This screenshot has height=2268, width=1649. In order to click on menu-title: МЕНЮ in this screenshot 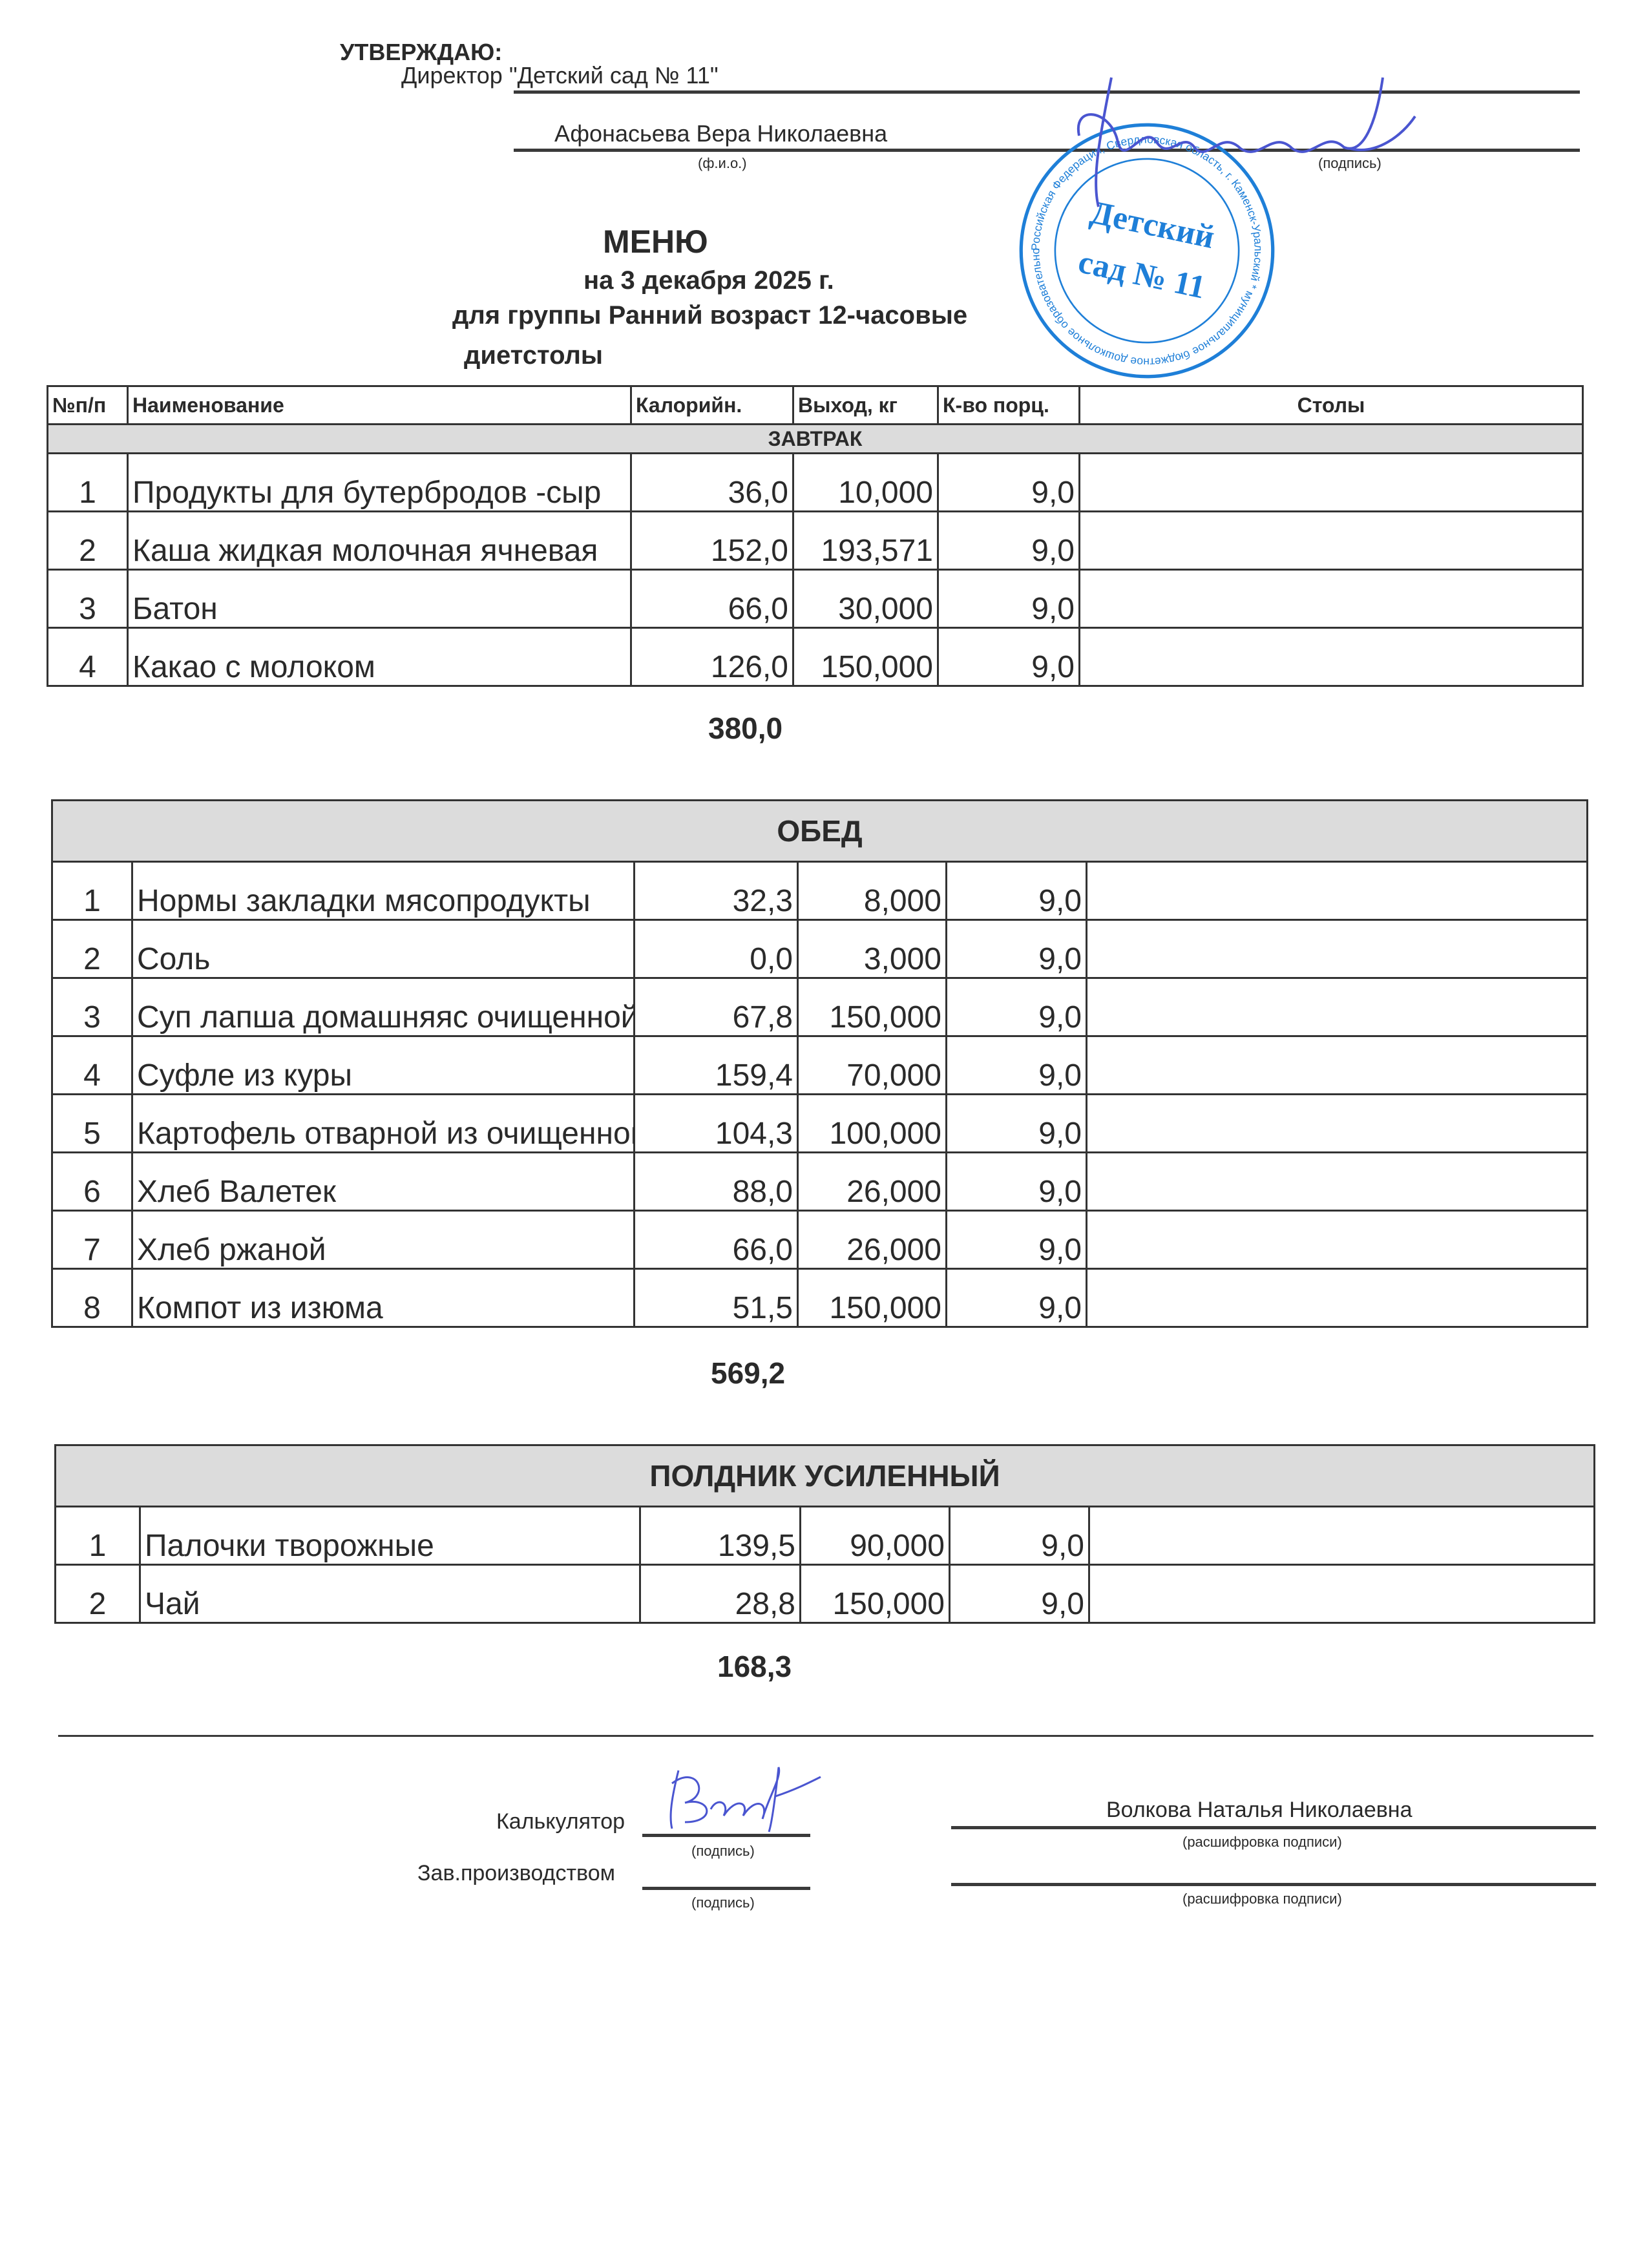, I will do `click(656, 242)`.